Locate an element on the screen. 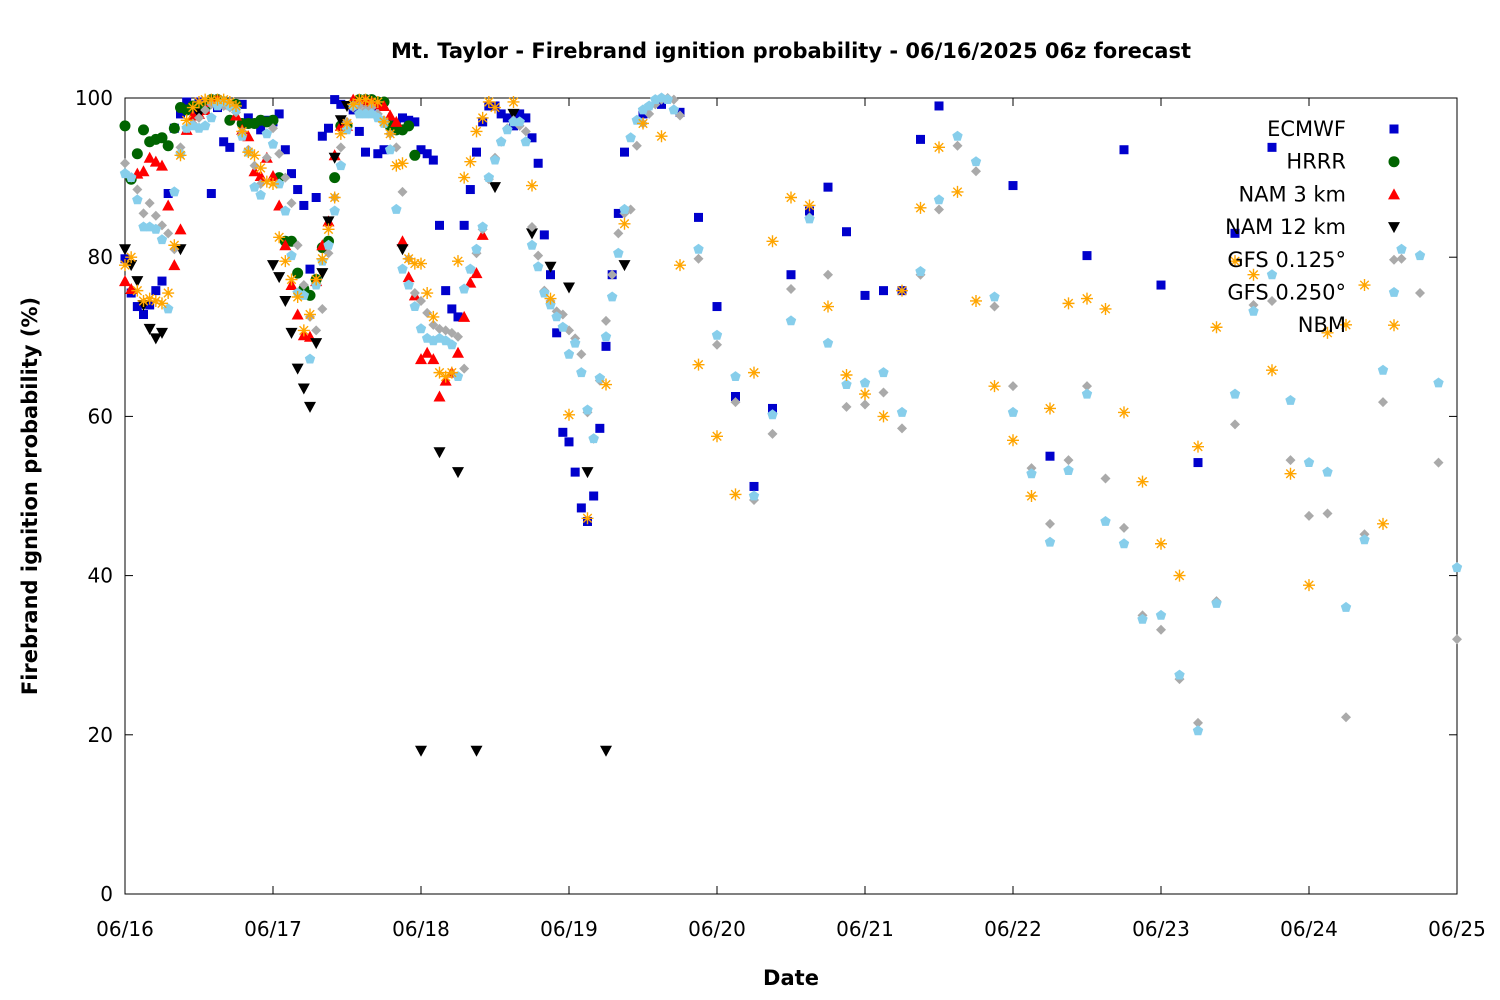 The image size is (1500, 1000). legend-label: NBM is located at coordinates (1322, 325).